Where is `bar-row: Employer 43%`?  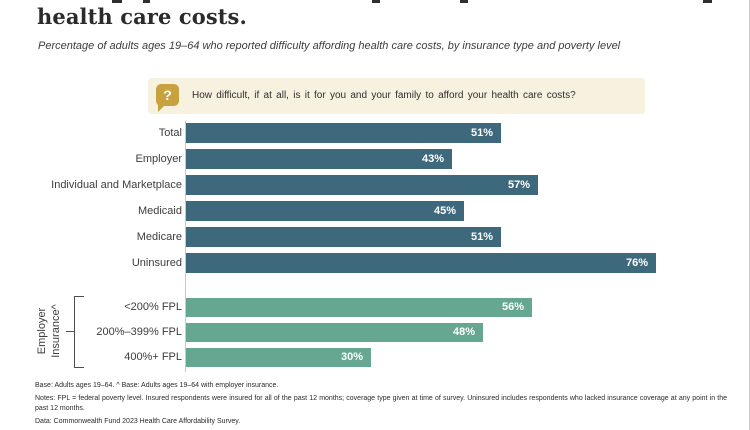 bar-row: Employer 43% is located at coordinates (374, 159).